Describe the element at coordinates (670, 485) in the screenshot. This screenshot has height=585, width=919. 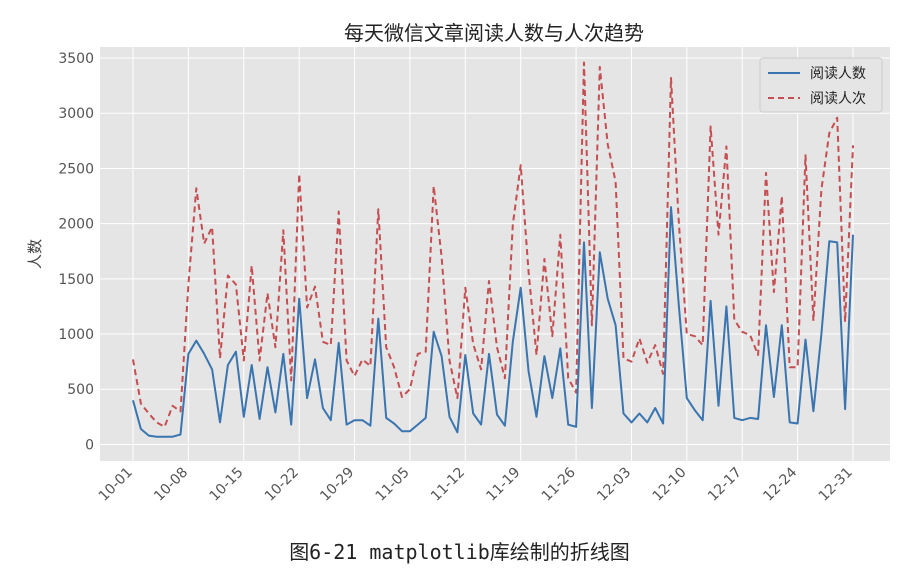
I see `x-tick-label: 12-10` at that location.